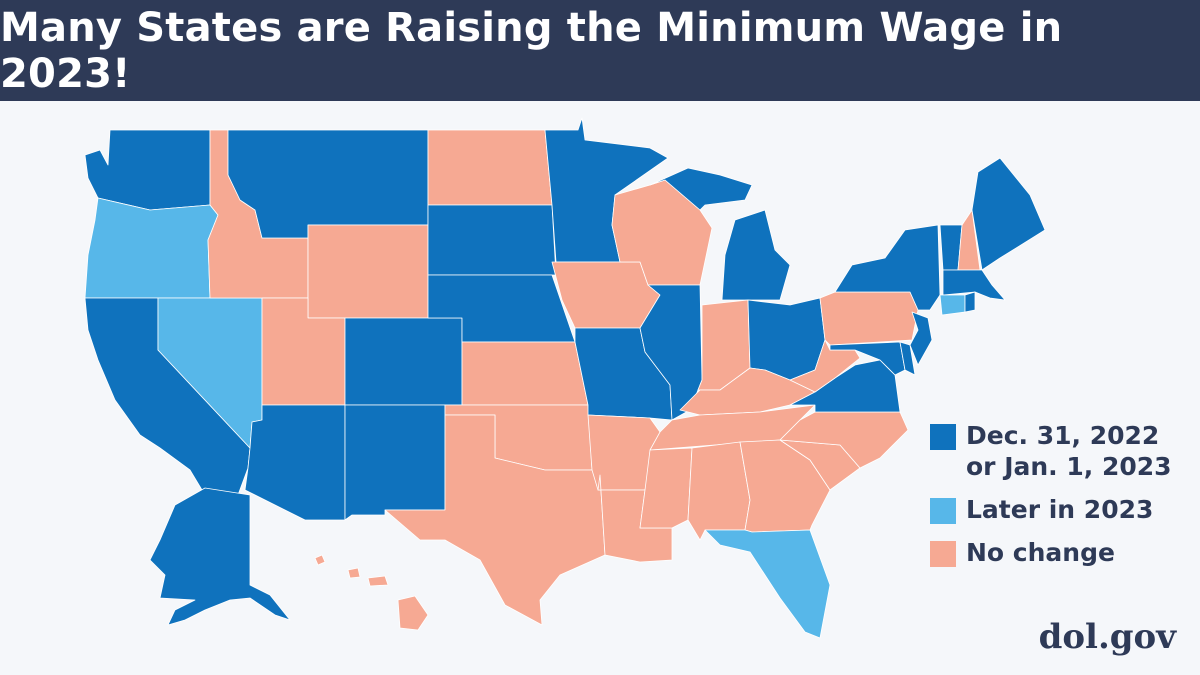 The image size is (1200, 675). Describe the element at coordinates (1107, 637) in the screenshot. I see `site-logo-text: dol.gov` at that location.